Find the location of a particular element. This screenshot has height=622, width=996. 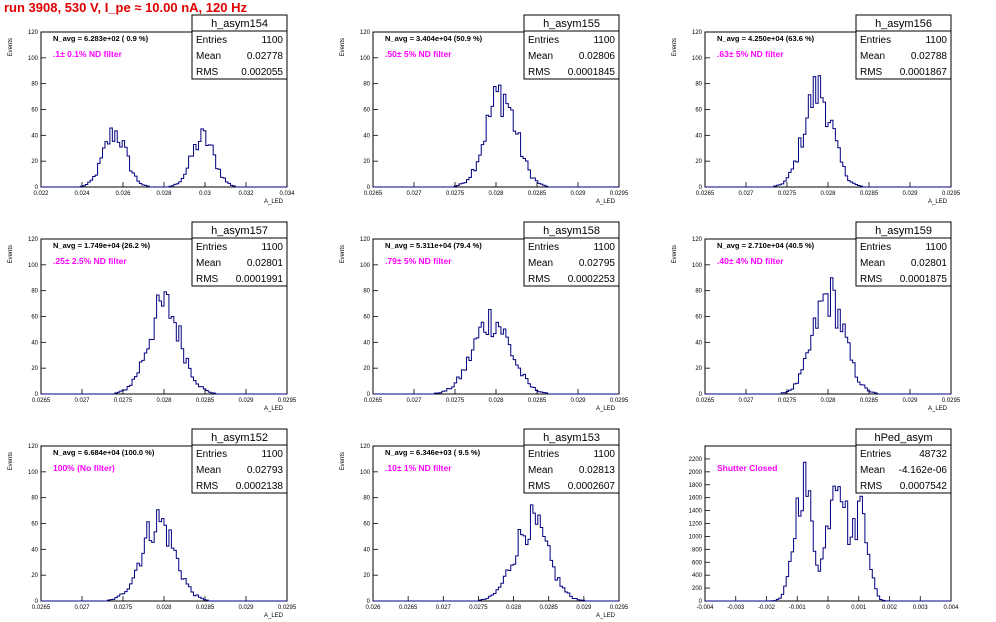

x-tick-label: 0.0275 is located at coordinates (478, 608).